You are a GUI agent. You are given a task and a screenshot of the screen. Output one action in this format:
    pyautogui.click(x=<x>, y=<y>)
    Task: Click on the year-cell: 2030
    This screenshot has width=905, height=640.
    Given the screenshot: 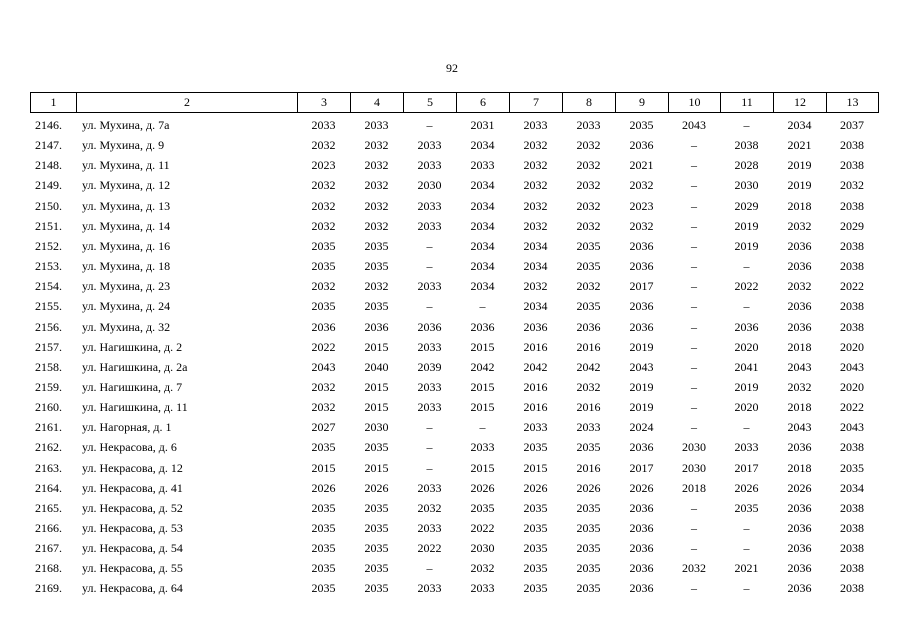 What is the action you would take?
    pyautogui.click(x=694, y=447)
    